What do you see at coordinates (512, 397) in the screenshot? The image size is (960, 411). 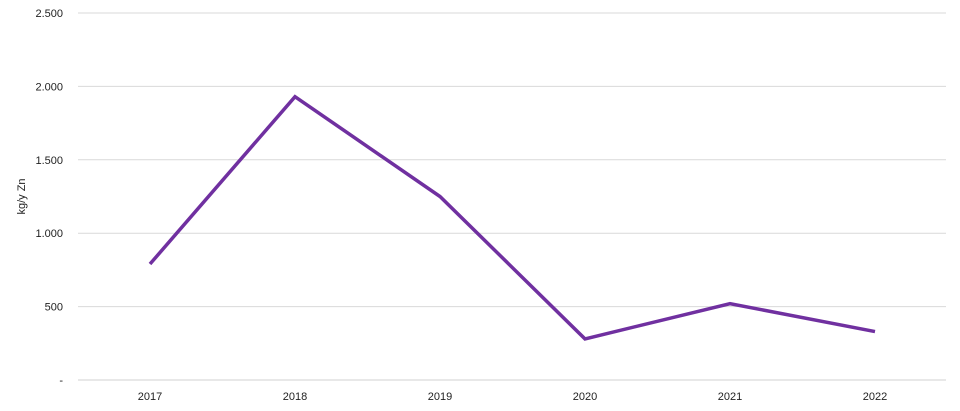 I see `x-axis-ticks: 2017 2018 2019 2020 2021 2022` at bounding box center [512, 397].